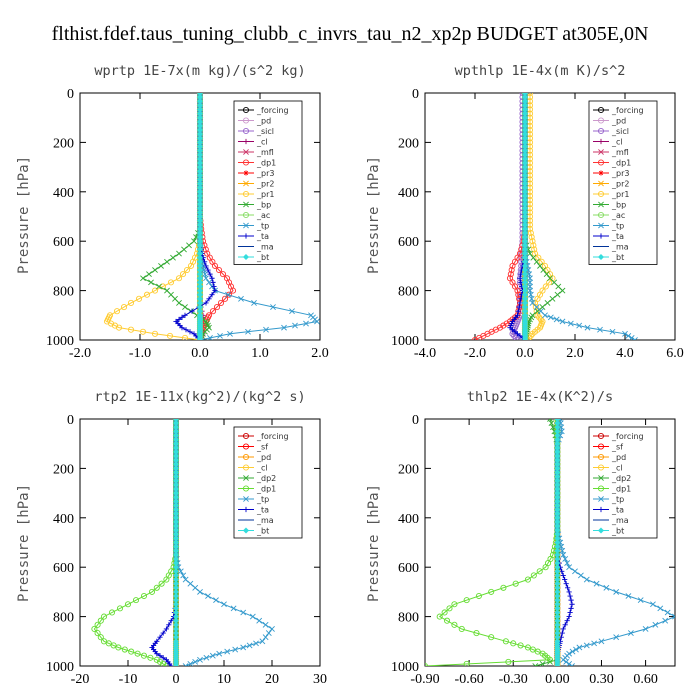 The width and height of the screenshot is (700, 700). Describe the element at coordinates (266, 478) in the screenshot. I see `legend-label: _dp2` at that location.